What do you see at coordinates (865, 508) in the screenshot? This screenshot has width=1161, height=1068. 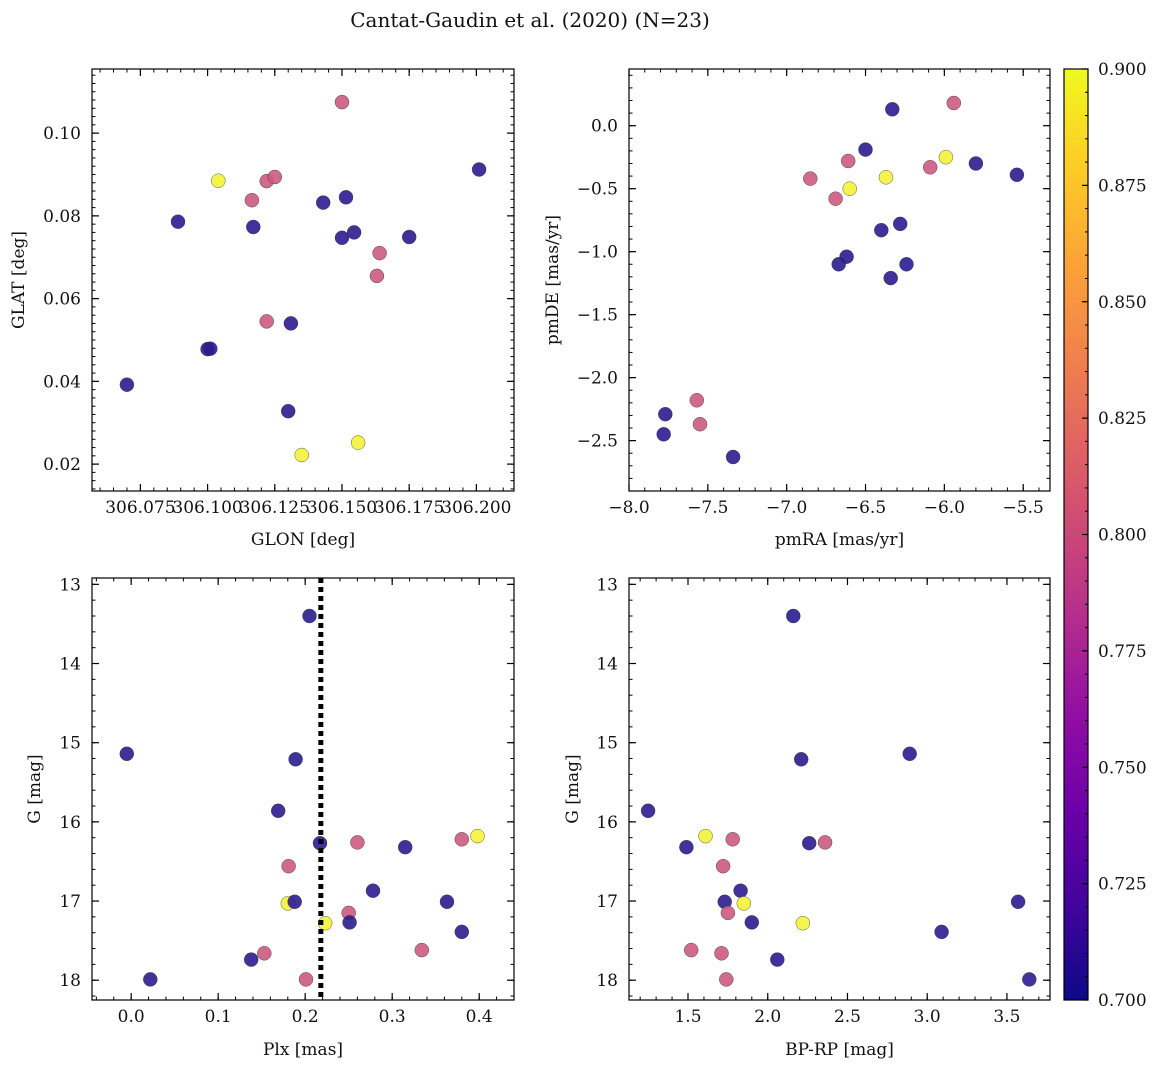 I see `x-tick-label: −6.5` at bounding box center [865, 508].